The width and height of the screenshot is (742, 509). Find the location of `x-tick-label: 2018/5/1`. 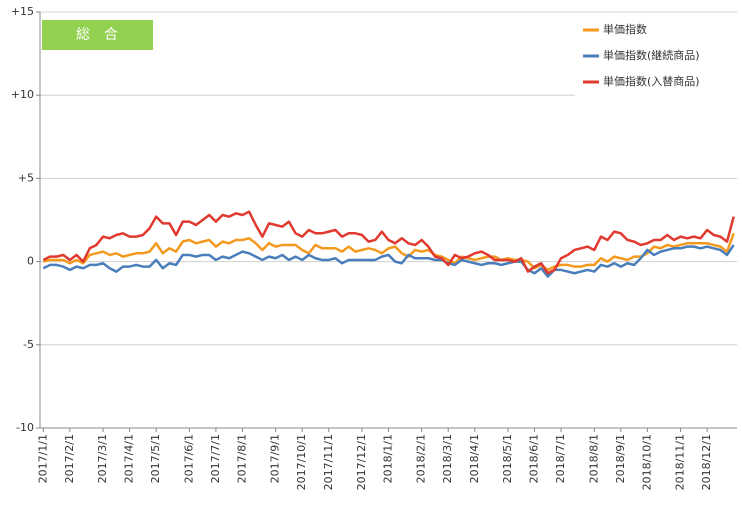

x-tick-label: 2018/5/1 is located at coordinates (507, 458).